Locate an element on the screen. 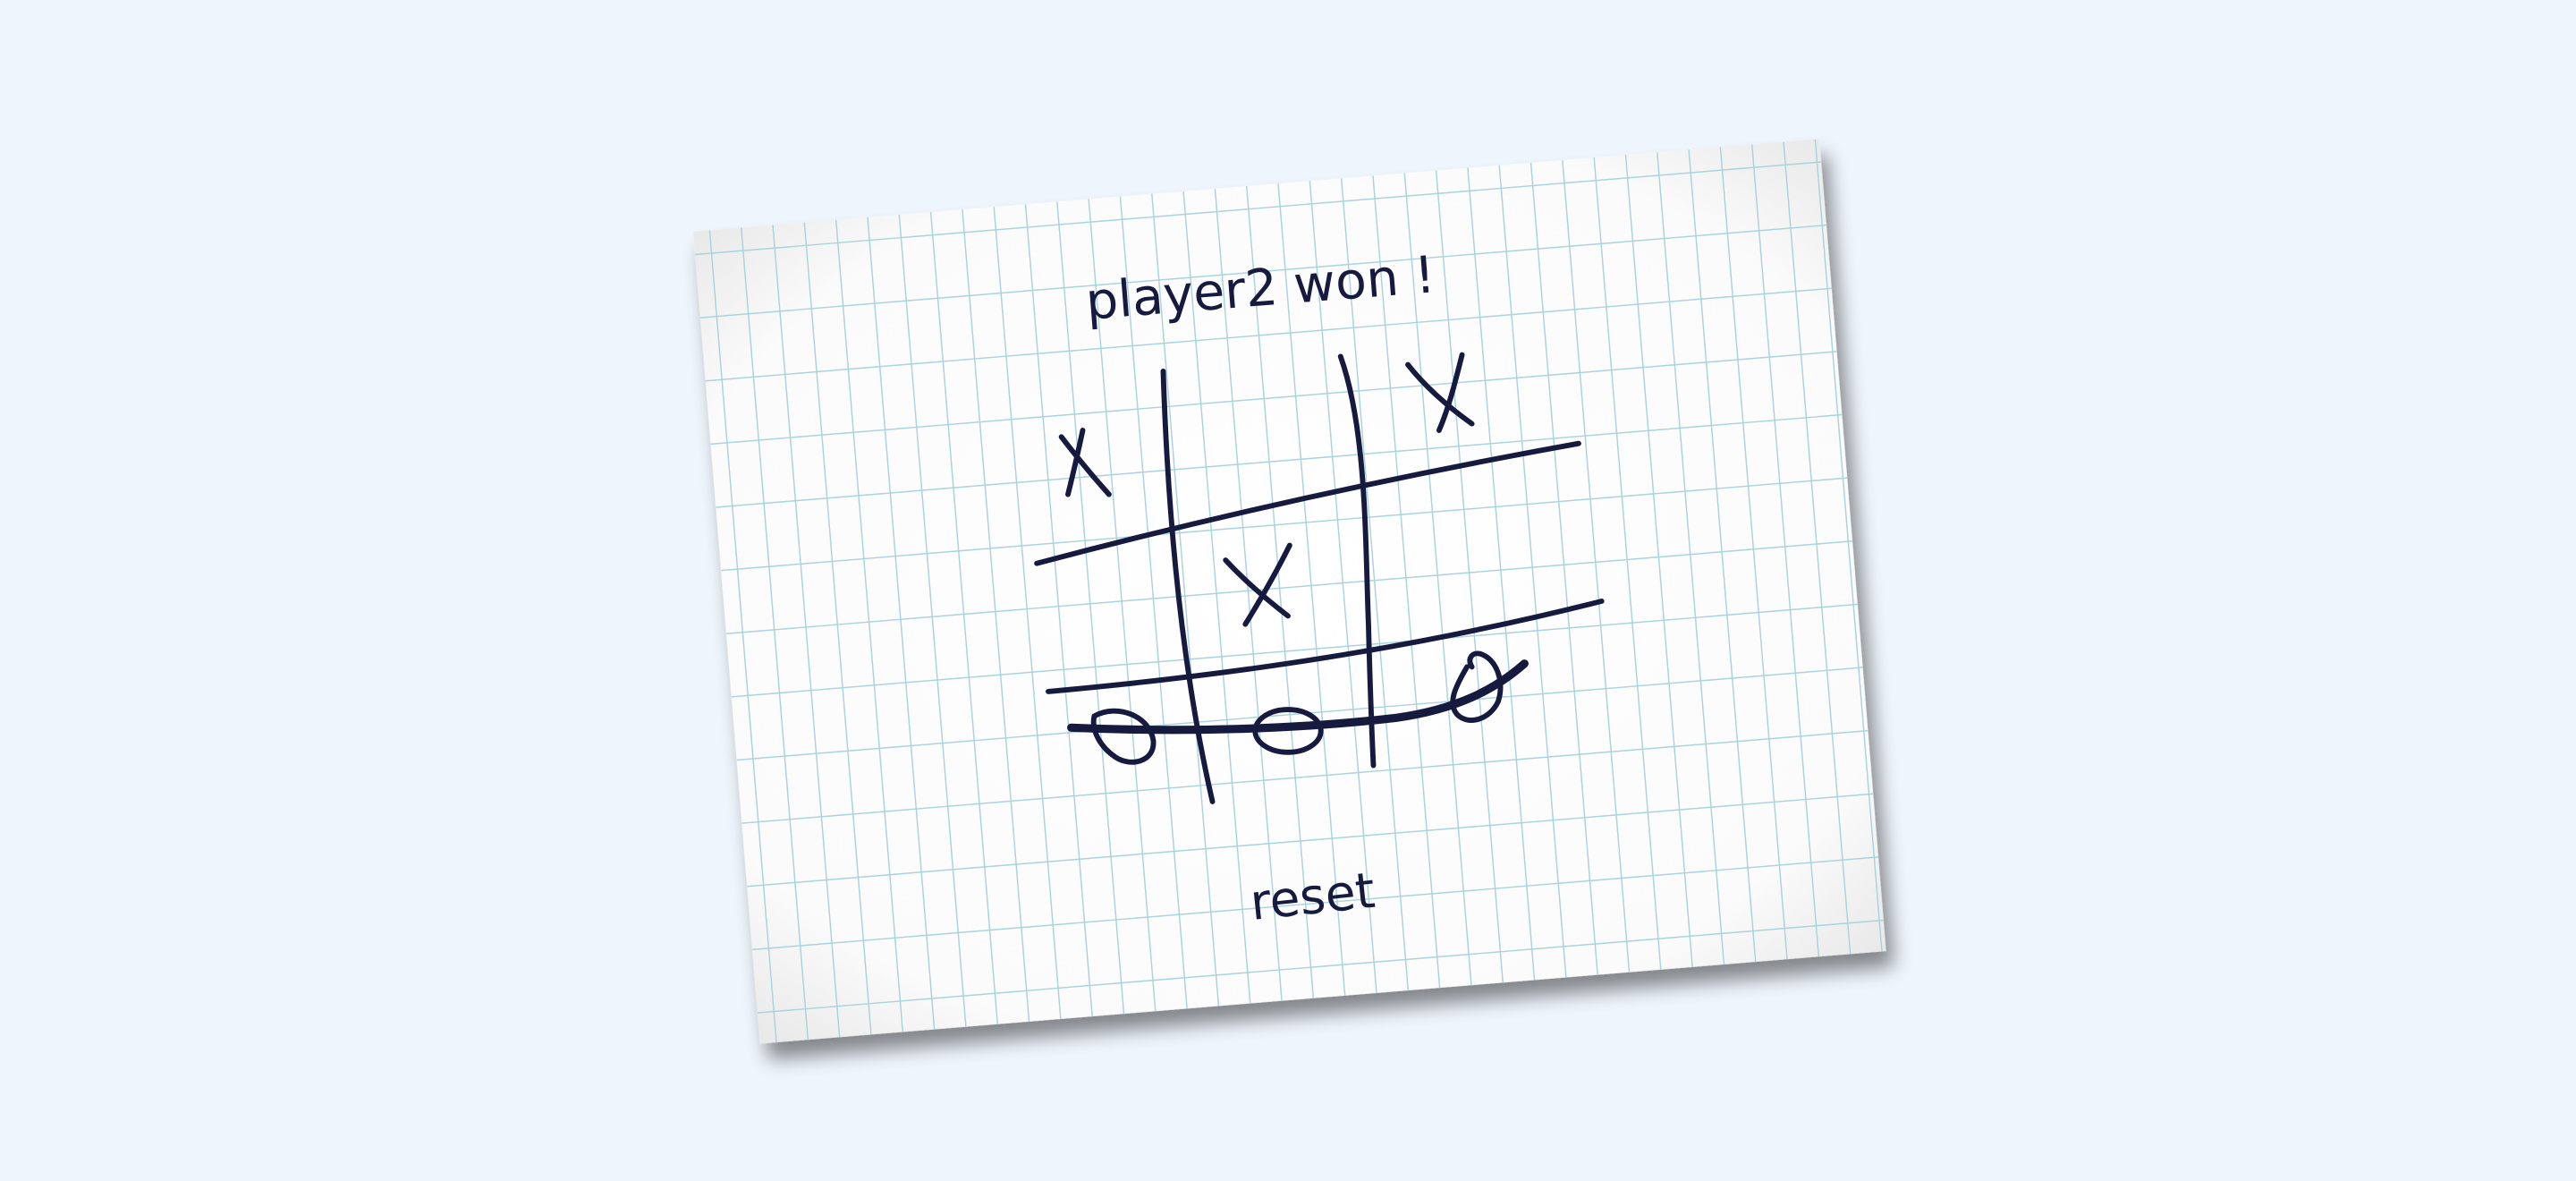 Image resolution: width=2576 pixels, height=1181 pixels. grid-line-vertical-left is located at coordinates (1188, 586).